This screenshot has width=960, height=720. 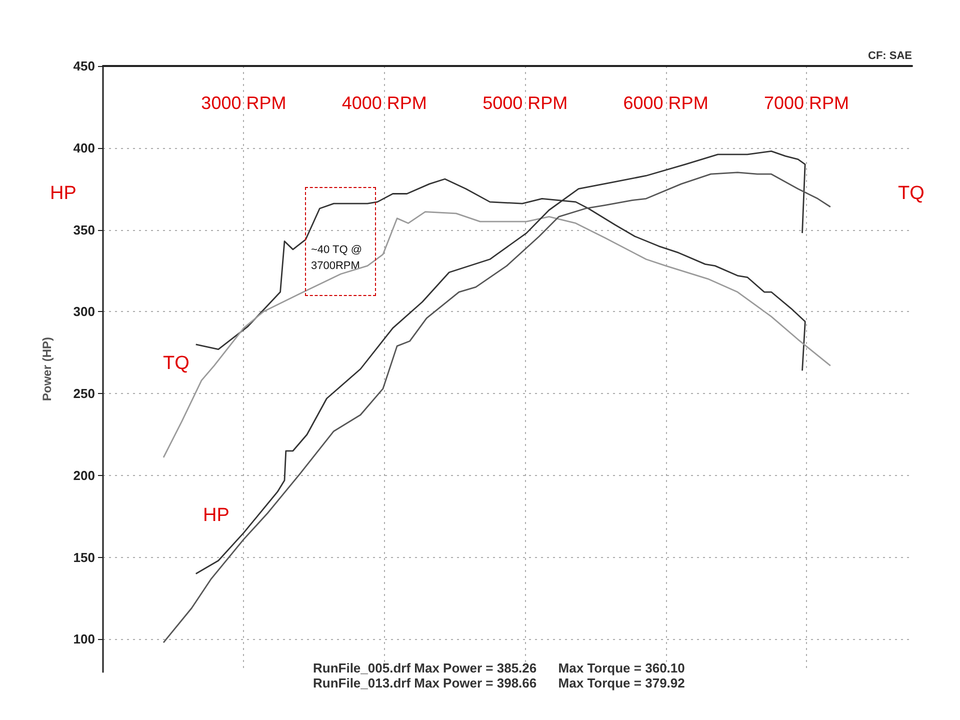 I want to click on x-tick-label: 5000 RPM, so click(x=525, y=103).